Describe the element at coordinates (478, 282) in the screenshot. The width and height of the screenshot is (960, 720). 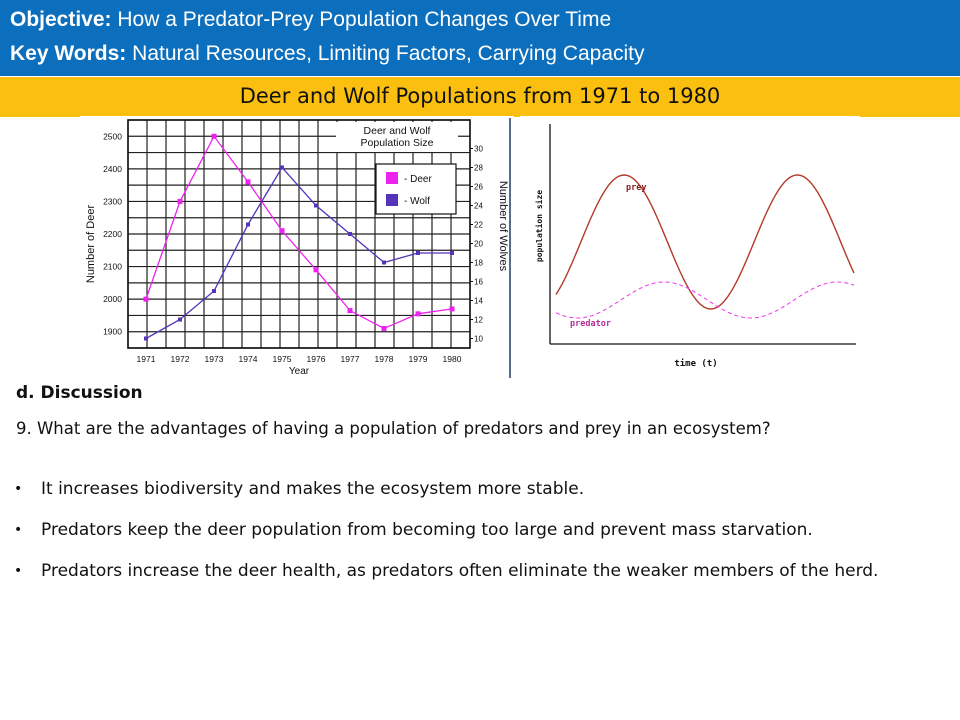
I see `y2-tick-label: 16` at that location.